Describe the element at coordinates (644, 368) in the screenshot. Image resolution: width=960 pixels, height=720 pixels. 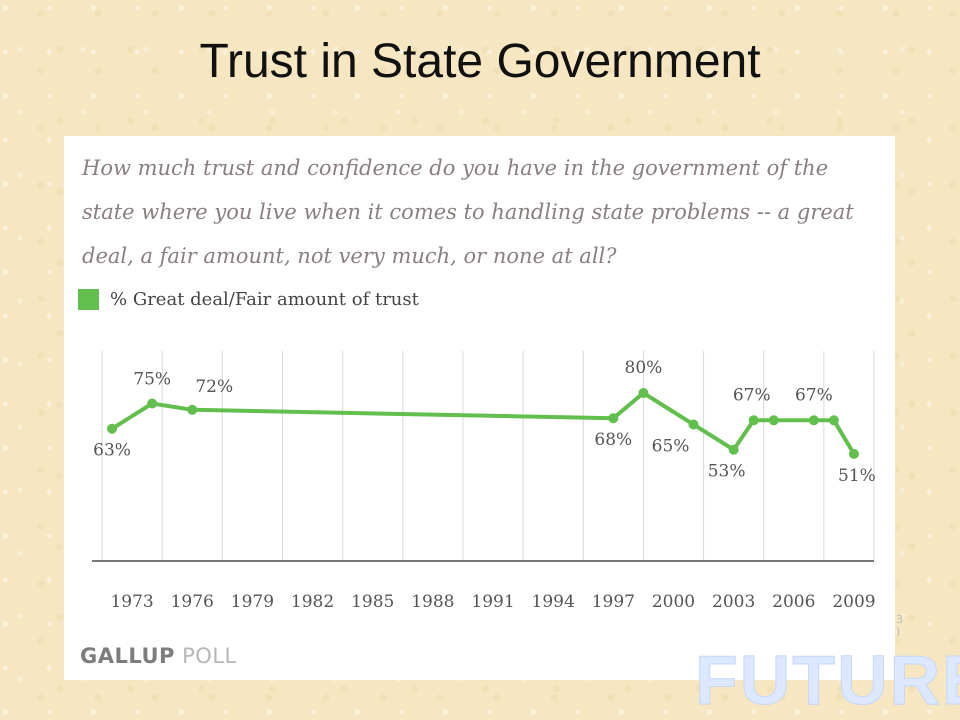
I see `data-label: 80%` at that location.